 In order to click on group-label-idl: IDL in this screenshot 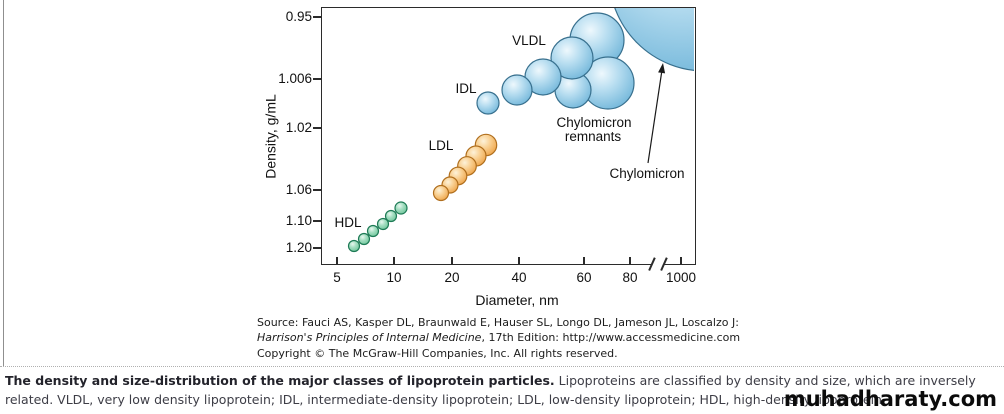, I will do `click(466, 88)`.